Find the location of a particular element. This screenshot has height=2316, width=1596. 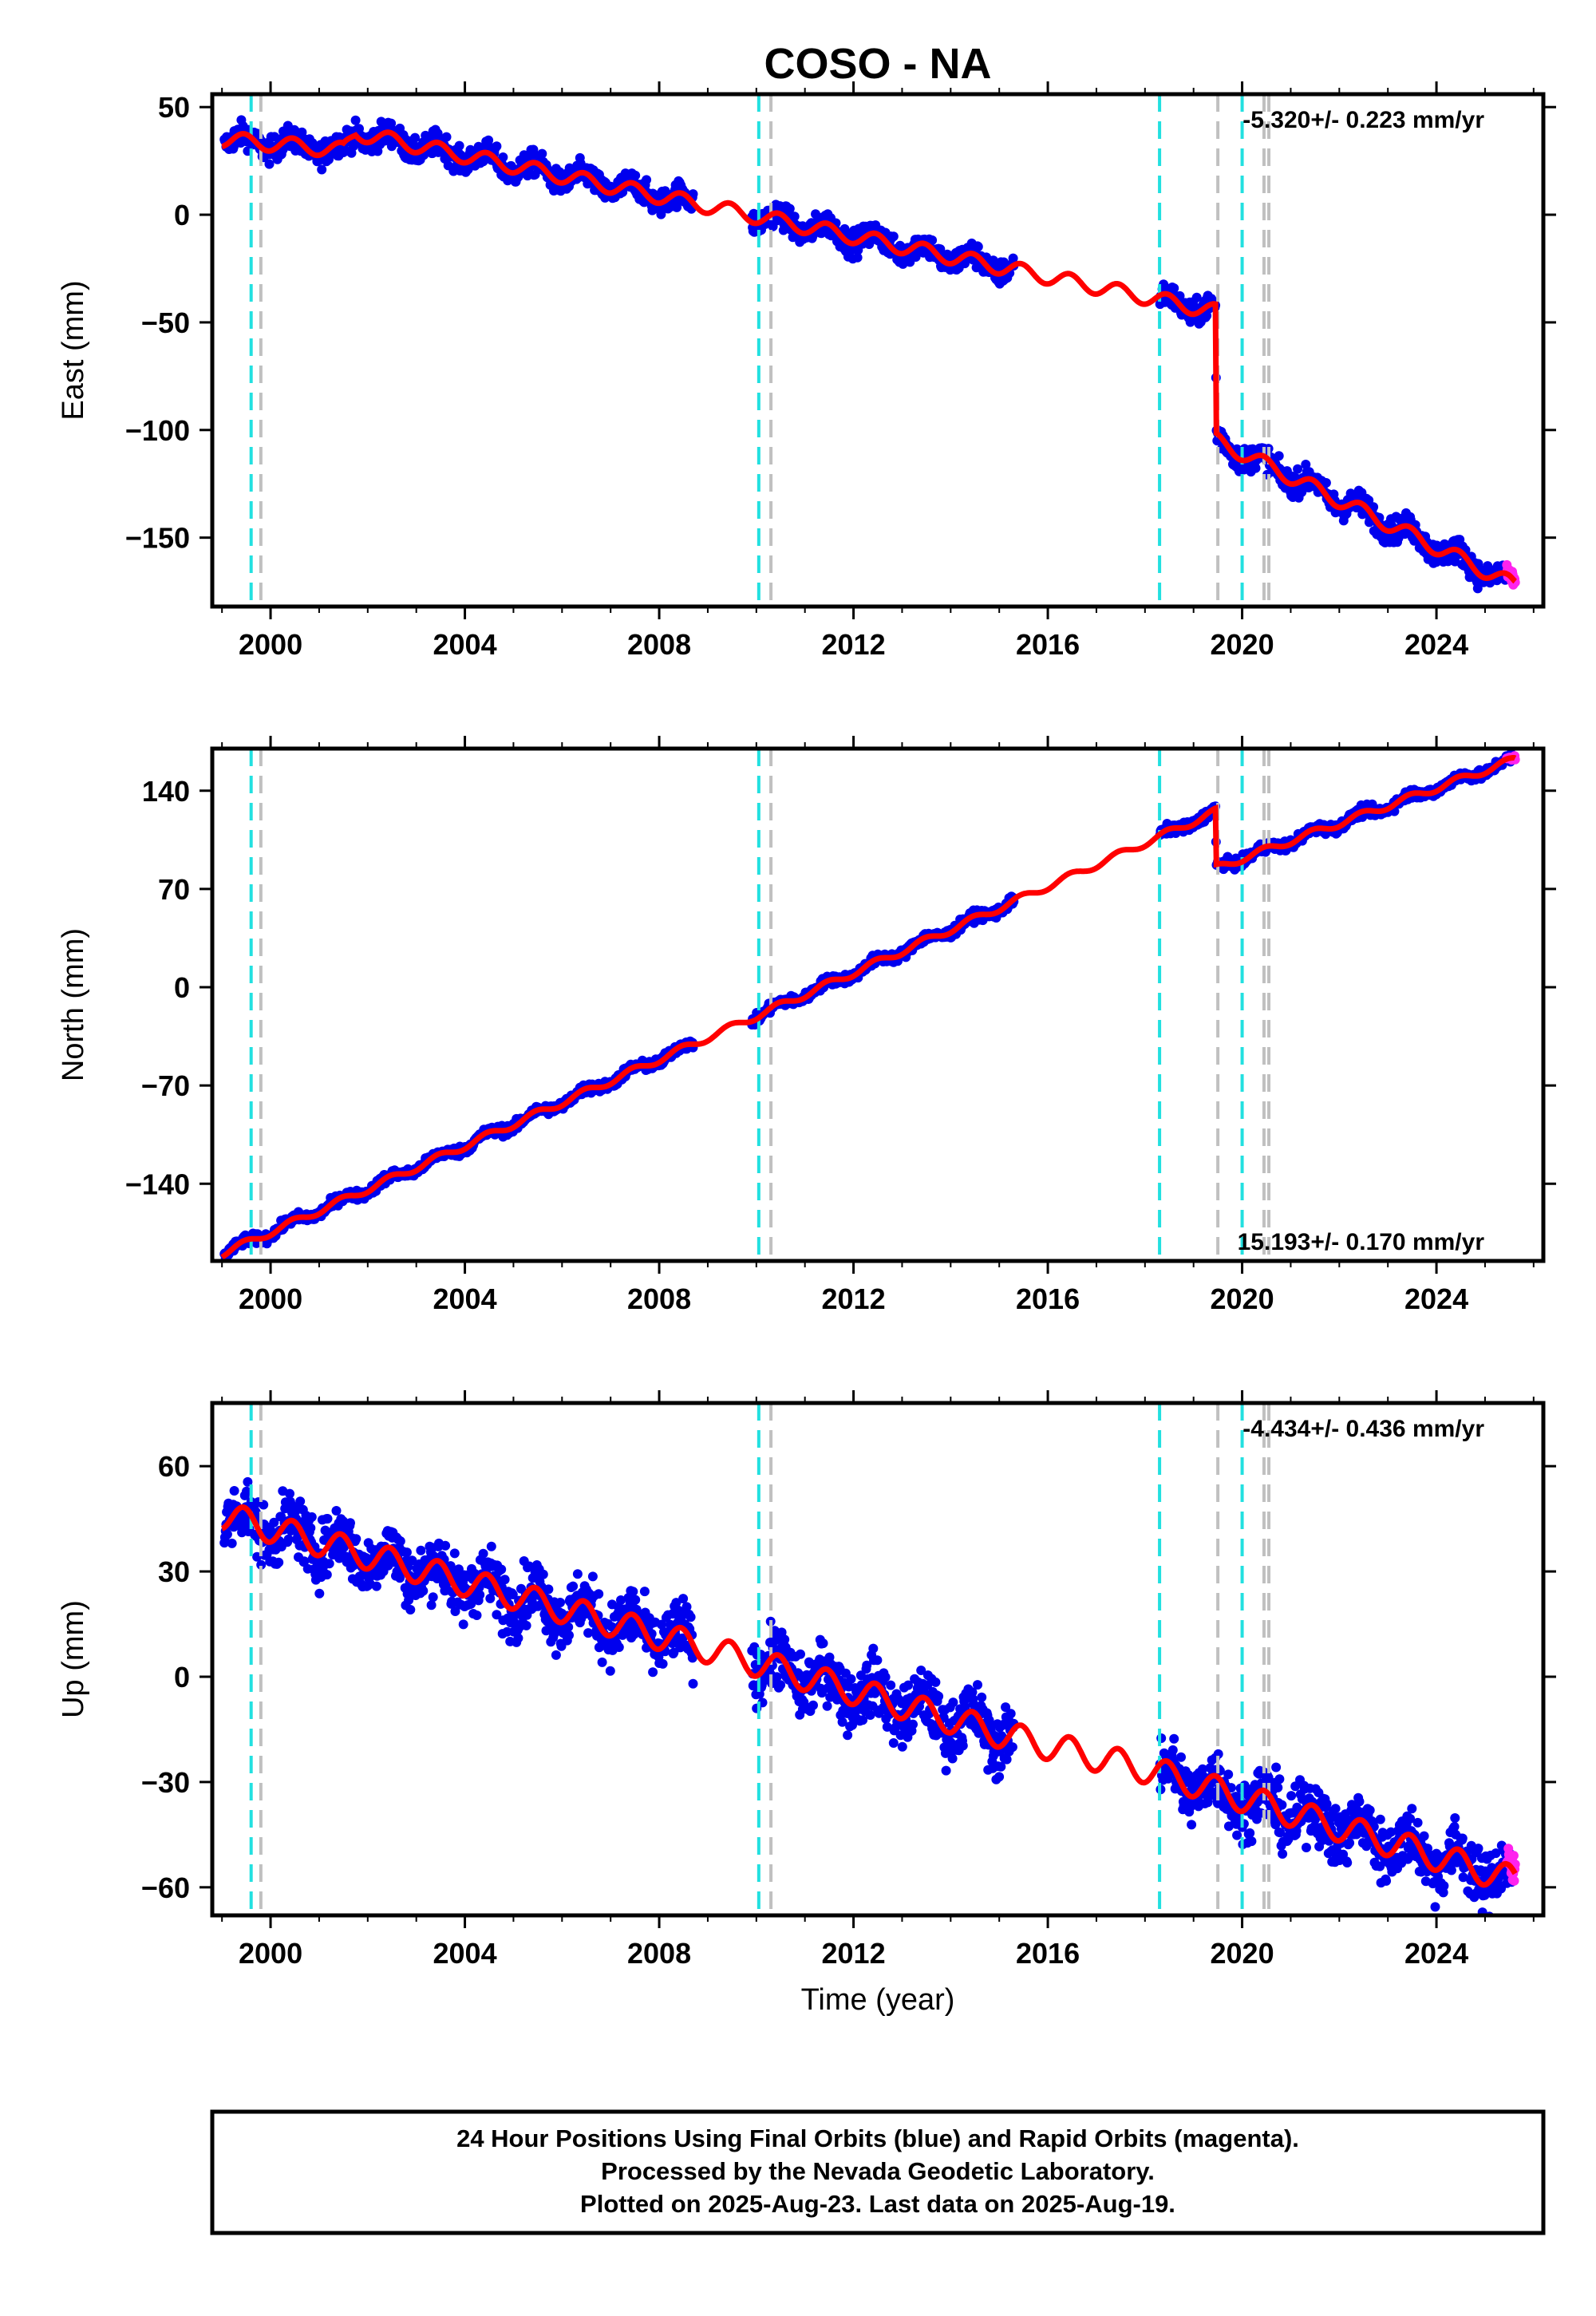

north-axis-label: North (mm) is located at coordinates (73, 1004).